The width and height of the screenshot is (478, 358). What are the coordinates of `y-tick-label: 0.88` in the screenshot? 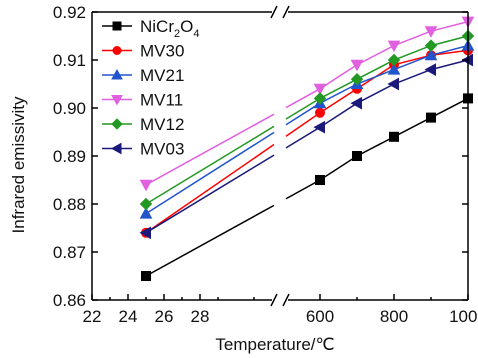 It's located at (69, 204).